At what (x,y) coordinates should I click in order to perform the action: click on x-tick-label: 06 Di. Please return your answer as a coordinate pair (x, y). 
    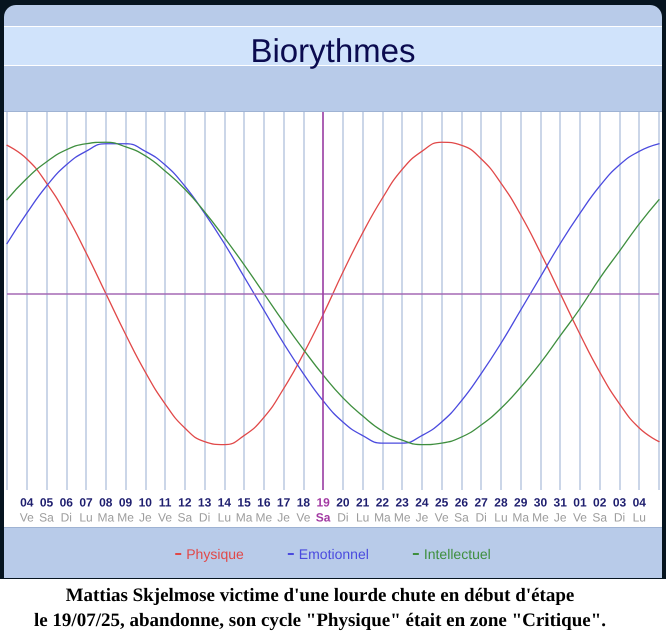
    Looking at the image, I should click on (67, 510).